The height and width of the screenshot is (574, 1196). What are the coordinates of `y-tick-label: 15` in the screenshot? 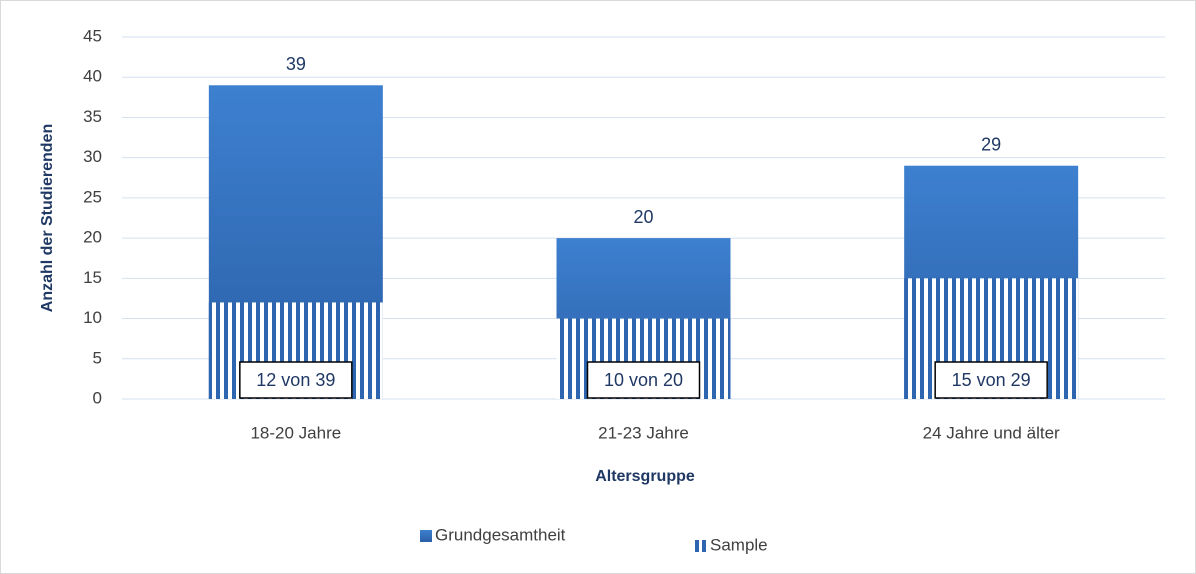 It's located at (92, 277).